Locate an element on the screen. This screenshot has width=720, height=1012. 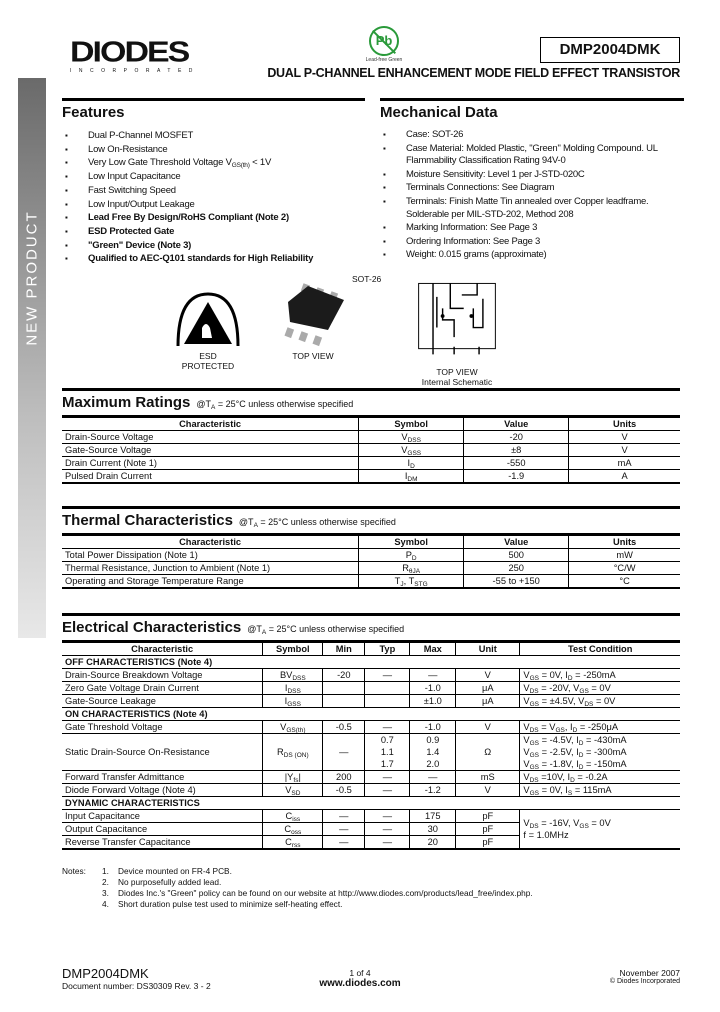
table-cell: VGS = 0V, ID = -250mA is located at coordinates (599, 675).